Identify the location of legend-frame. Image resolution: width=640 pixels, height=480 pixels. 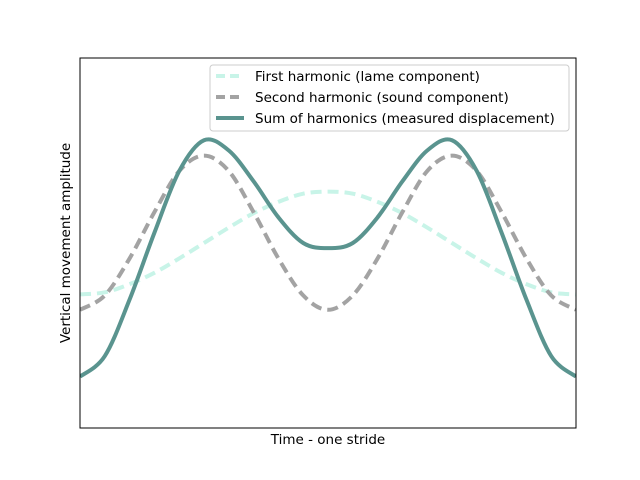
(389, 98).